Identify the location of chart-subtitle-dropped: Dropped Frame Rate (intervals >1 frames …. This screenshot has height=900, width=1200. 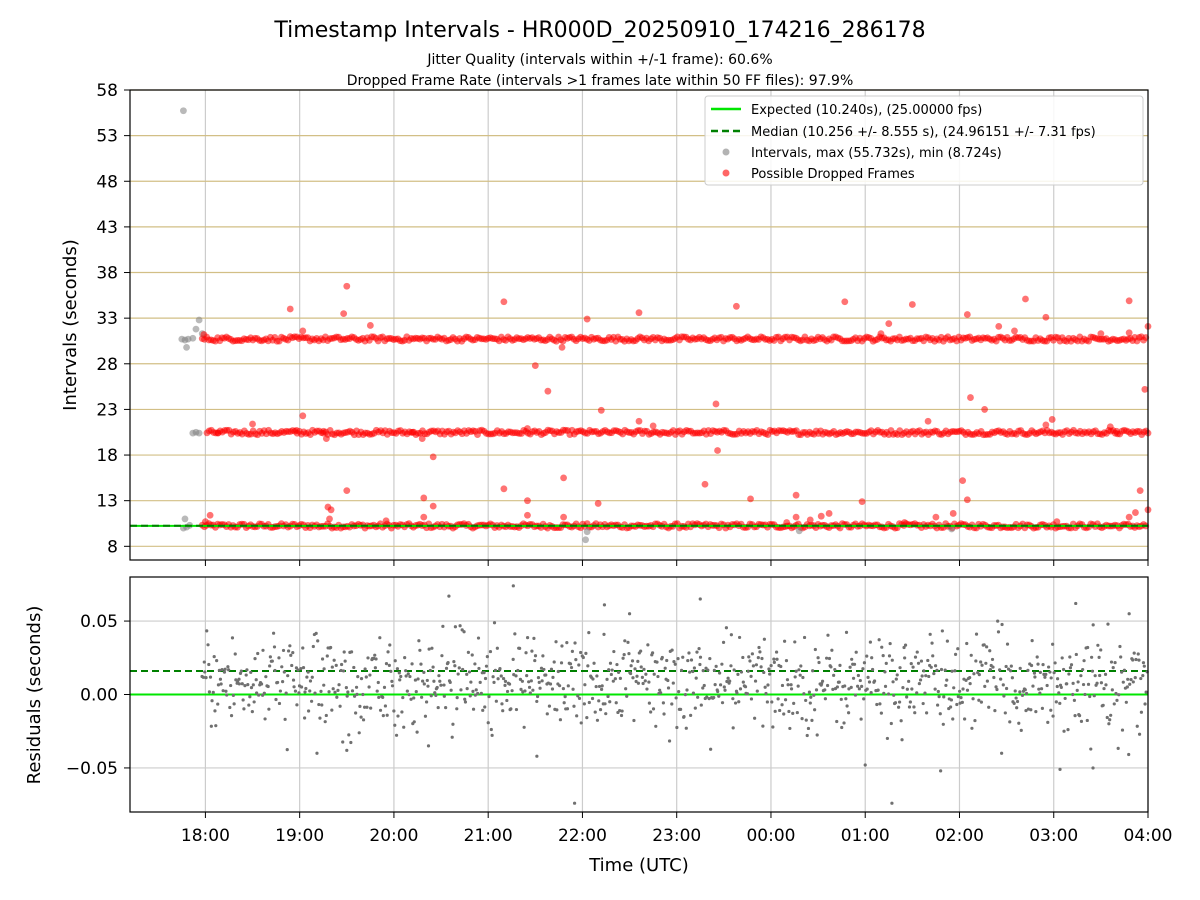
(600, 81).